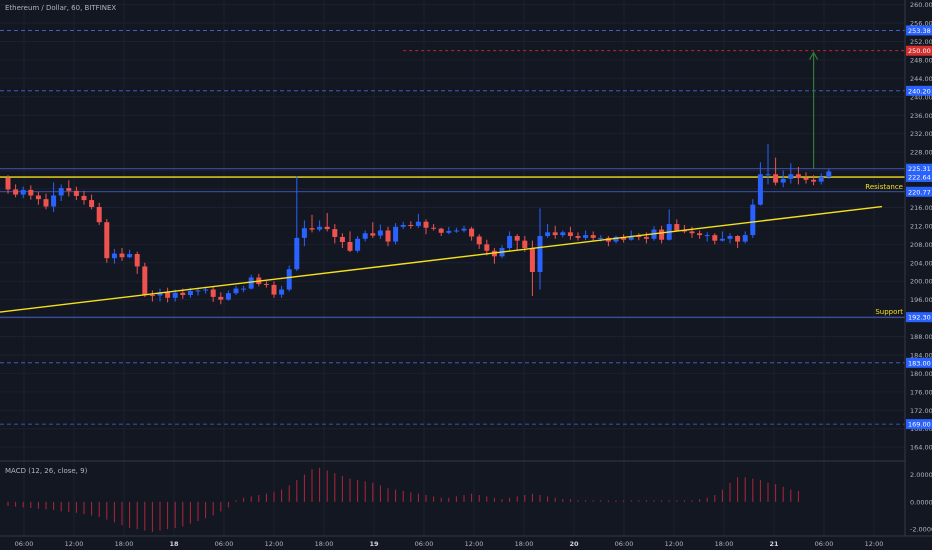 The width and height of the screenshot is (932, 550). What do you see at coordinates (921, 226) in the screenshot?
I see `price-tick-label: 212.00` at bounding box center [921, 226].